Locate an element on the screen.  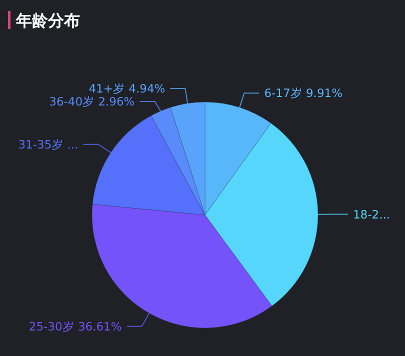
data-label: 4.94% is located at coordinates (147, 89).